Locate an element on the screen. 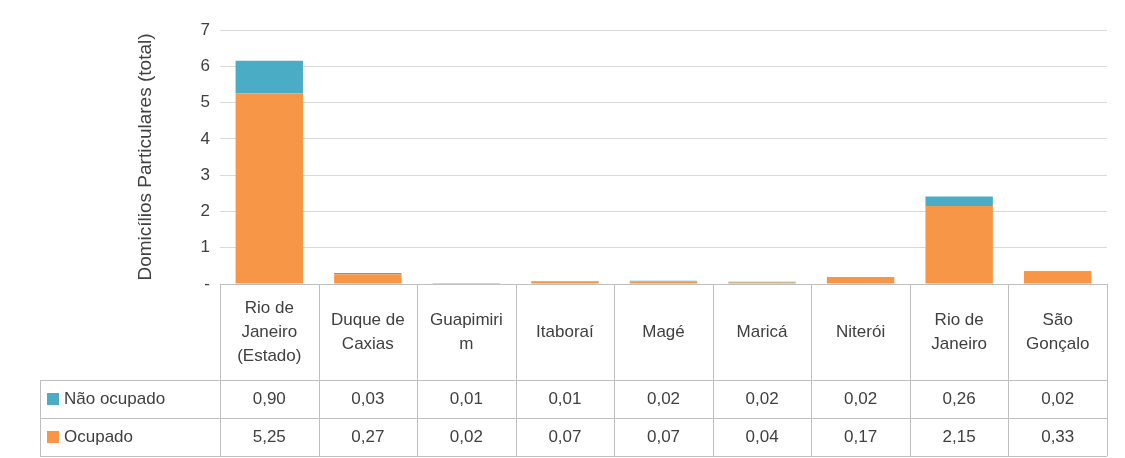 The height and width of the screenshot is (458, 1125). x-tick-label: Magé is located at coordinates (663, 331).